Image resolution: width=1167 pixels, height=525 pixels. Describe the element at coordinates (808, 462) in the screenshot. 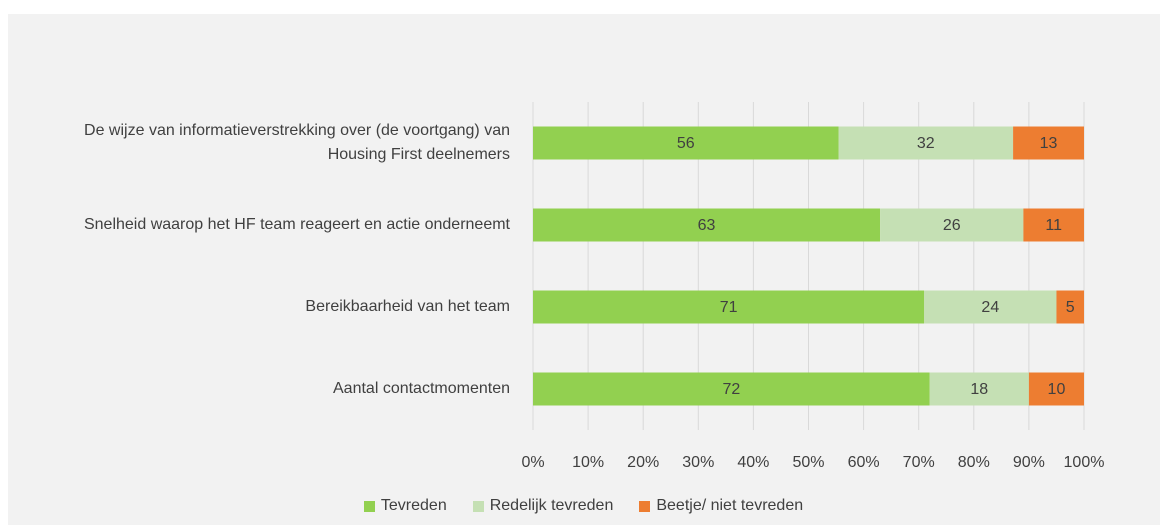

I see `x-tick-label: 50%` at that location.